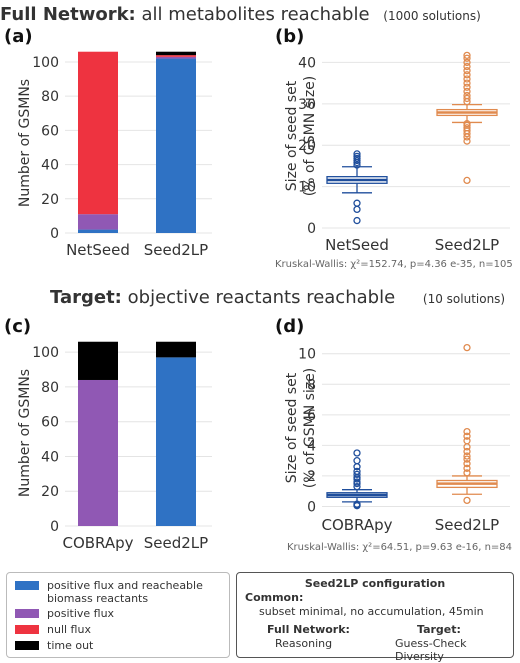 Image resolution: width=520 pixels, height=663 pixels. What do you see at coordinates (18, 326) in the screenshot?
I see `panel-letter-c: (c)` at bounding box center [18, 326].